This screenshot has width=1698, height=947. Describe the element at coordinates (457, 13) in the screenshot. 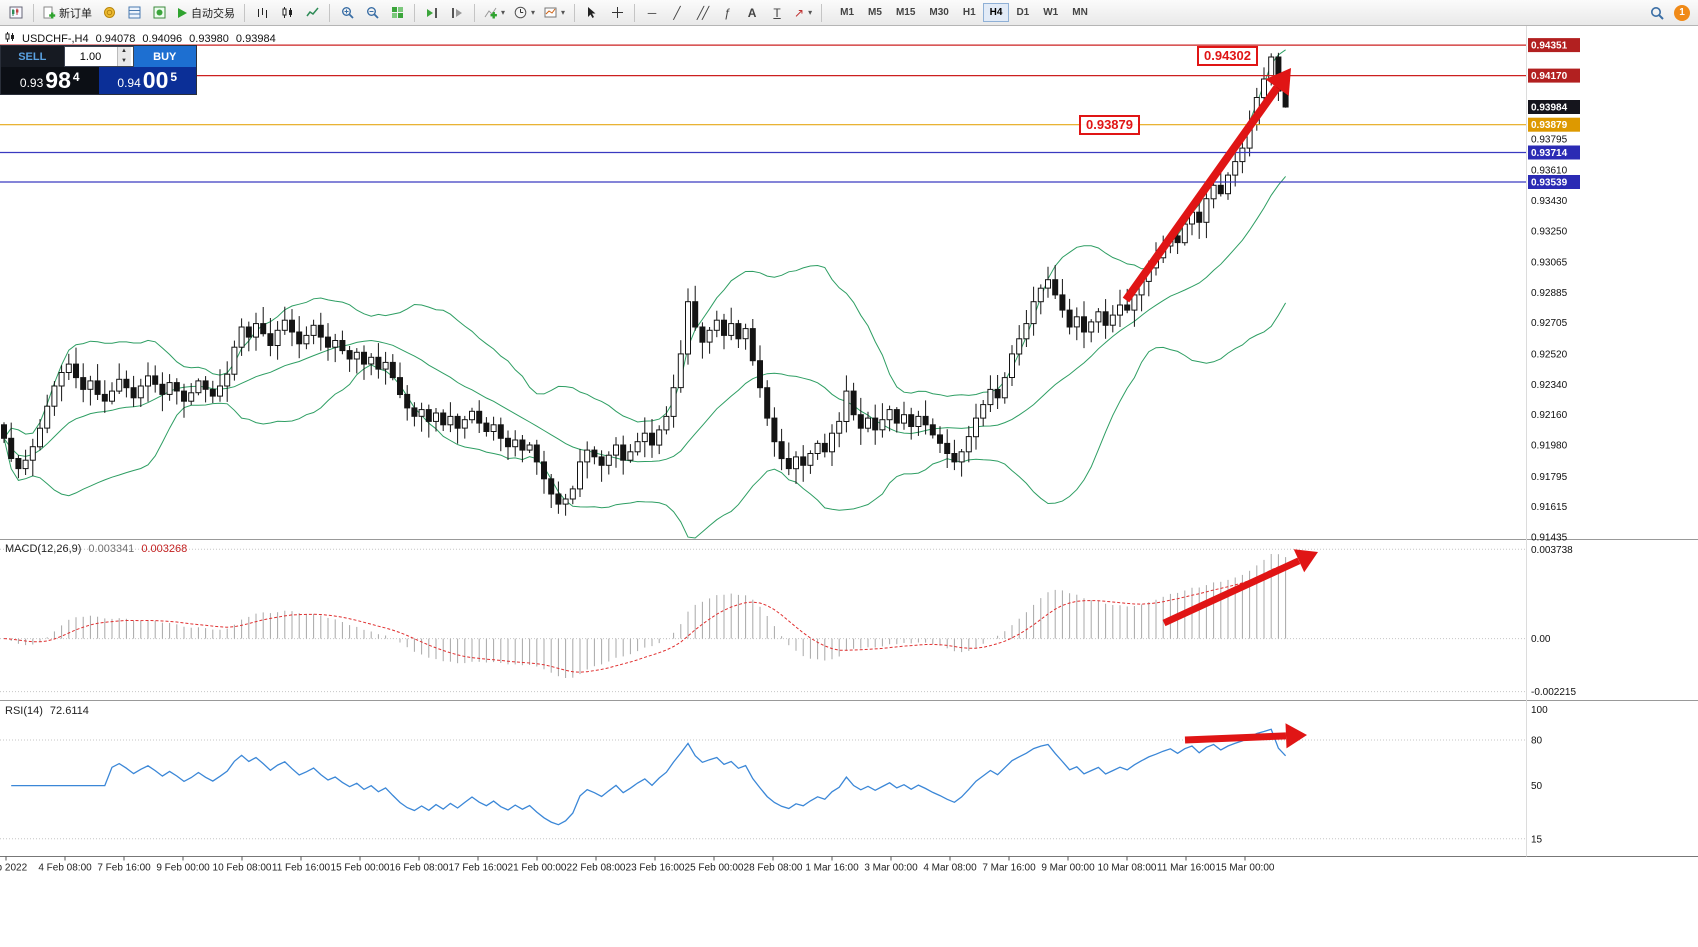

I see `chart-shift-icon` at that location.